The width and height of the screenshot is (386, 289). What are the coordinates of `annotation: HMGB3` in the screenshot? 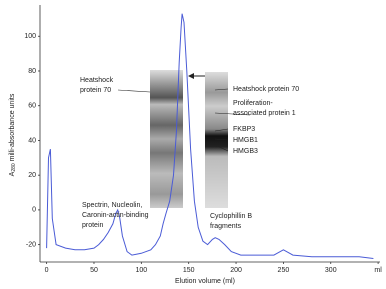 It's located at (245, 151).